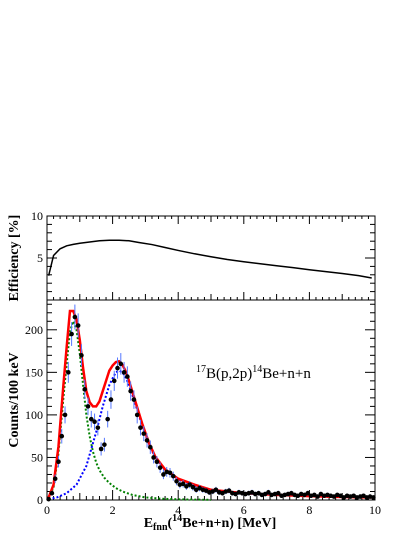  I want to click on cnt-x-tick-label: 8, so click(309, 510).